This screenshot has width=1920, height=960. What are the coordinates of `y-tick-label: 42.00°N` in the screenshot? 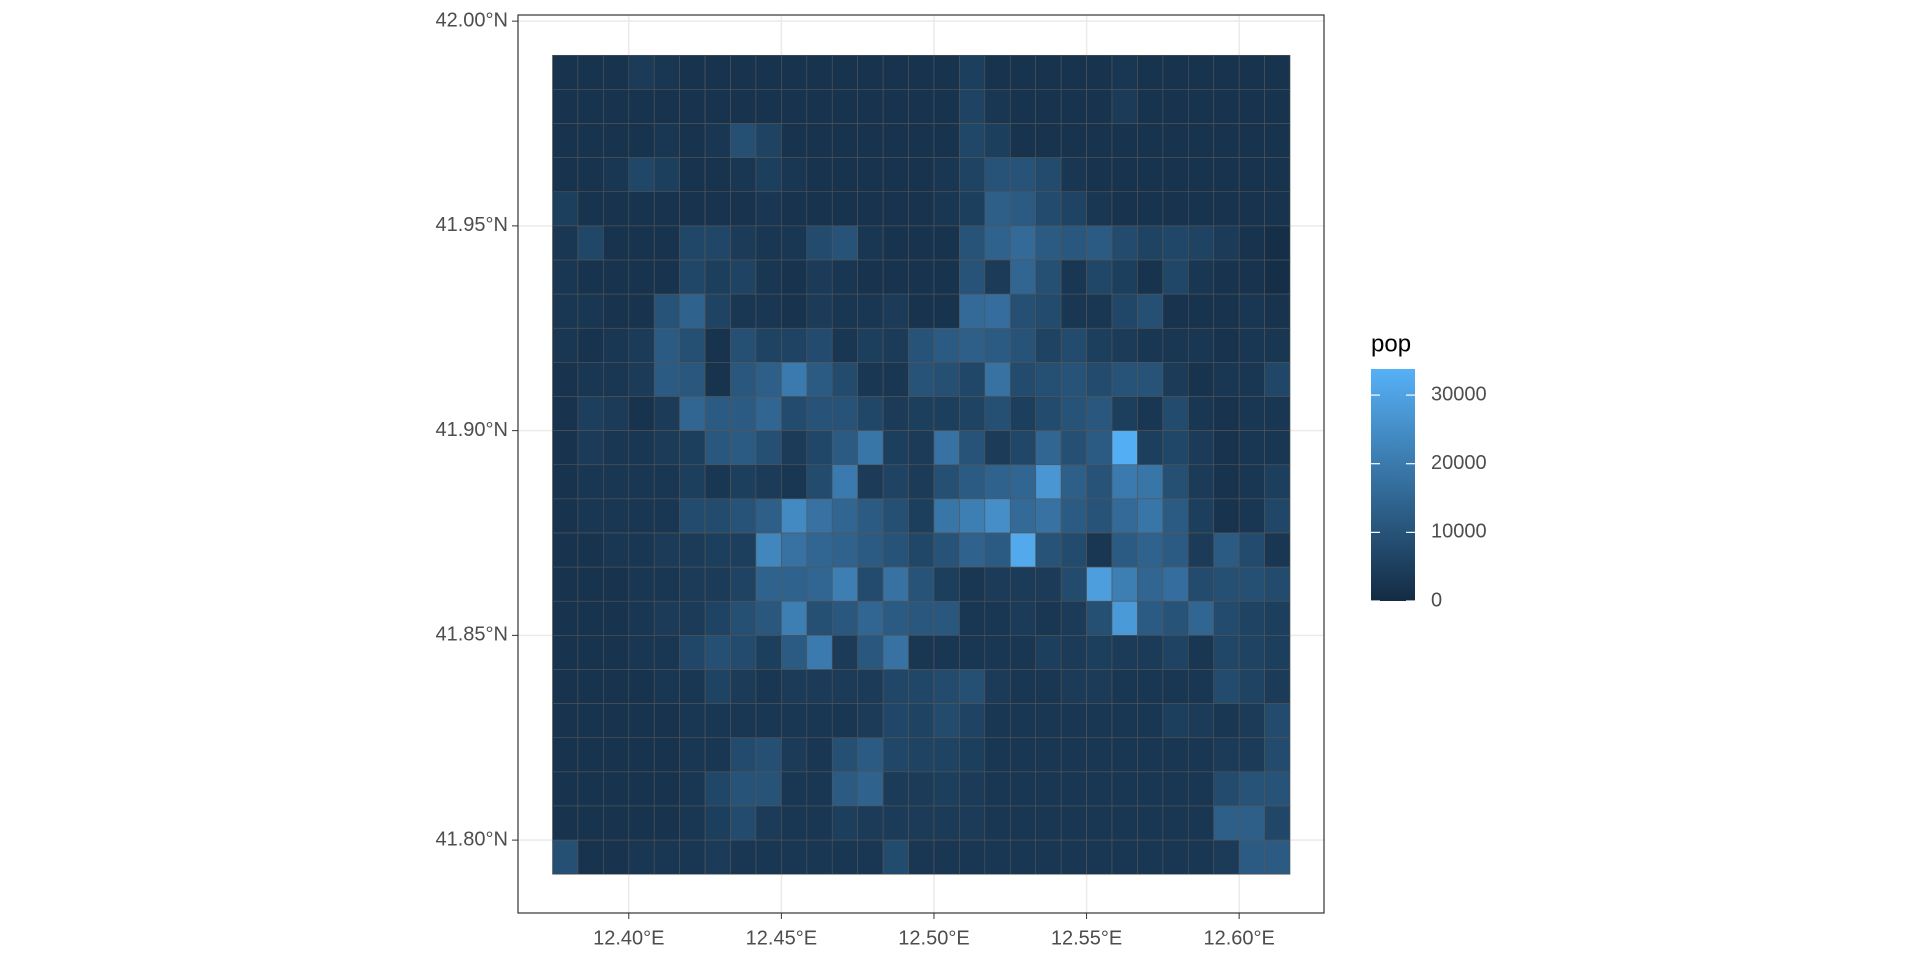 It's located at (472, 20).